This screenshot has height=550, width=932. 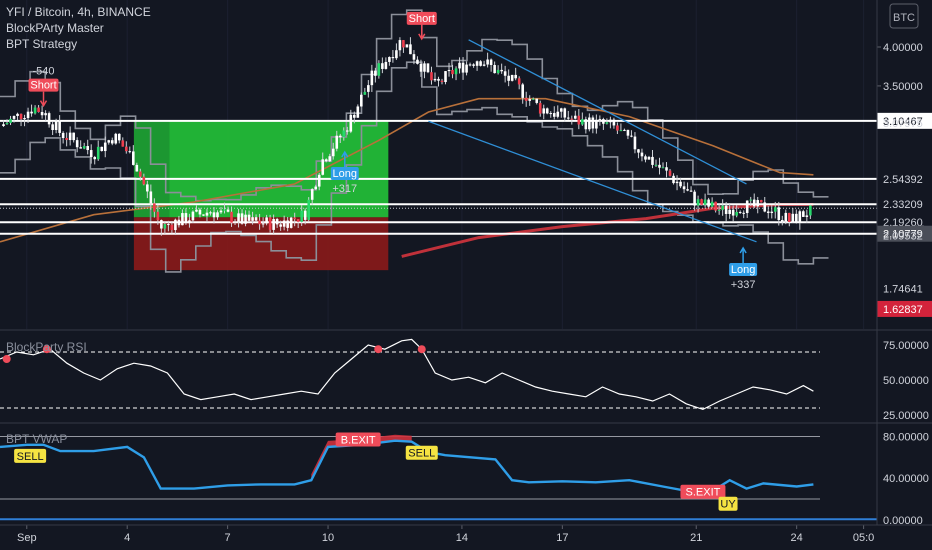 What do you see at coordinates (462, 538) in the screenshot?
I see `time-tick-label: 14` at bounding box center [462, 538].